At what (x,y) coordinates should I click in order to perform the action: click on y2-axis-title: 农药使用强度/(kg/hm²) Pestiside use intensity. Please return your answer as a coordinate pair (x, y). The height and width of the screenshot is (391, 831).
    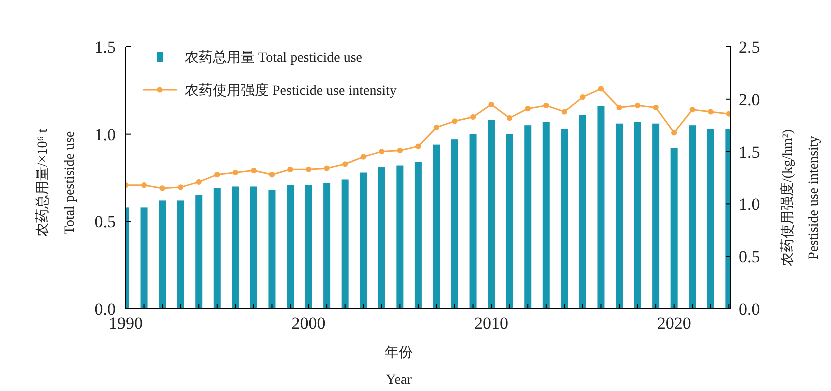
    Looking at the image, I should click on (801, 198).